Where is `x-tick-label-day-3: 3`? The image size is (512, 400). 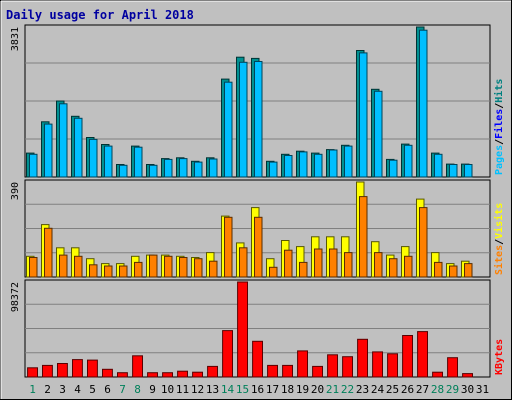
x-tick-label-day-3: 3 is located at coordinates (62, 389).